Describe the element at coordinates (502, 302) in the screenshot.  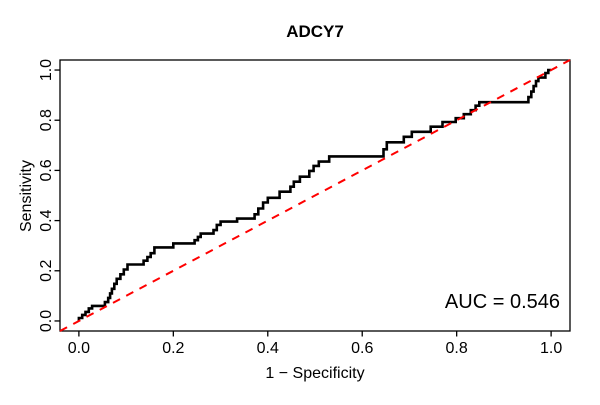
I see `auc-annotation: AUC = 0.546` at that location.